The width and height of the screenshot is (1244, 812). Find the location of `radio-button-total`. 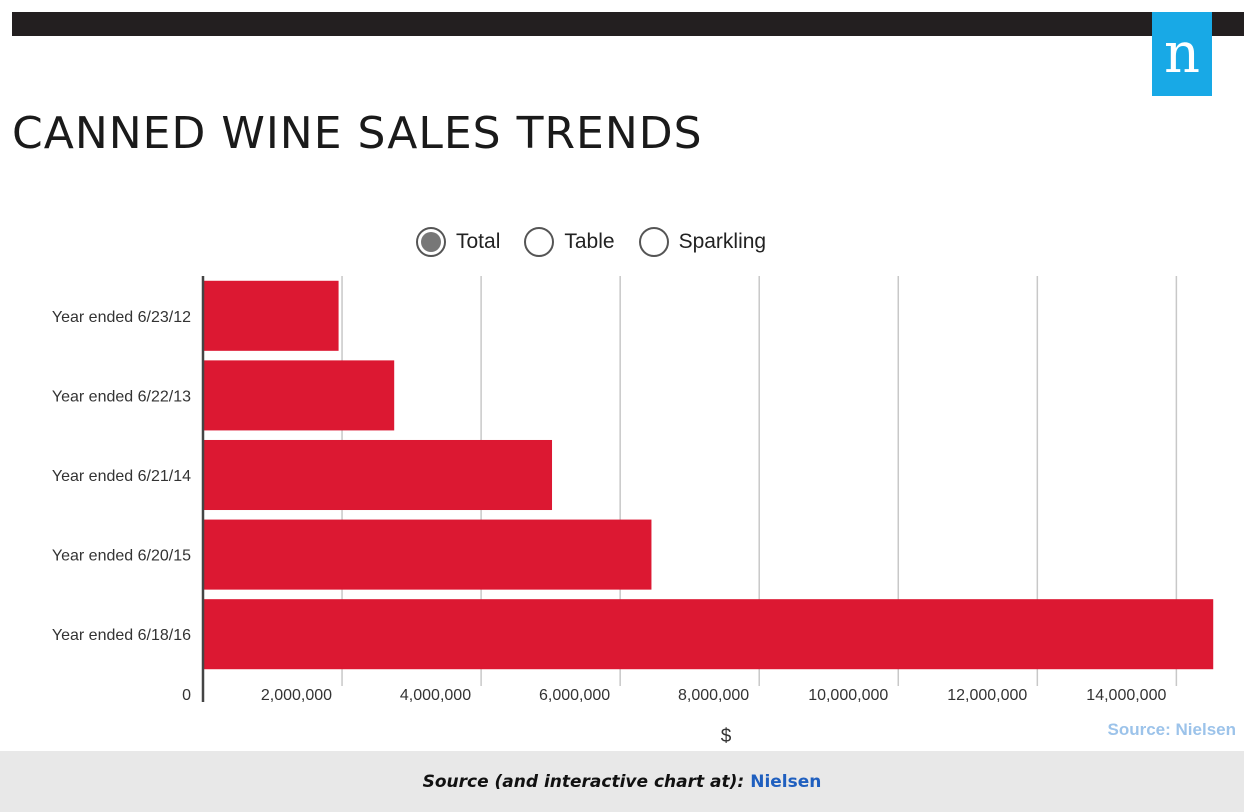

radio-button-total is located at coordinates (431, 242).